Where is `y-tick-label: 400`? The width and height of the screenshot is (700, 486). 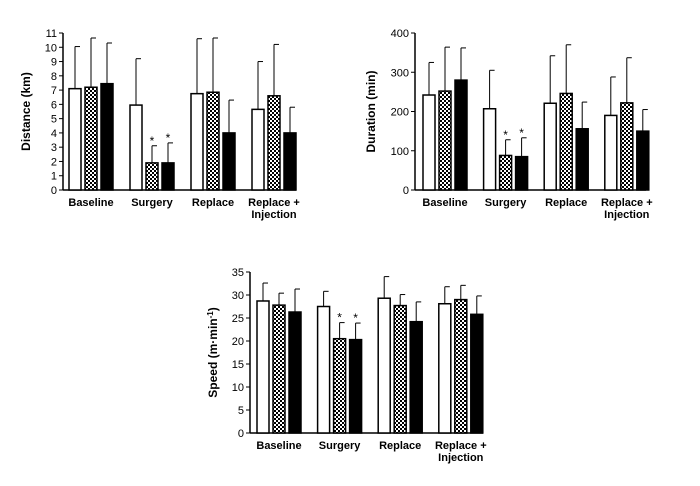
y-tick-label: 400 is located at coordinates (400, 34).